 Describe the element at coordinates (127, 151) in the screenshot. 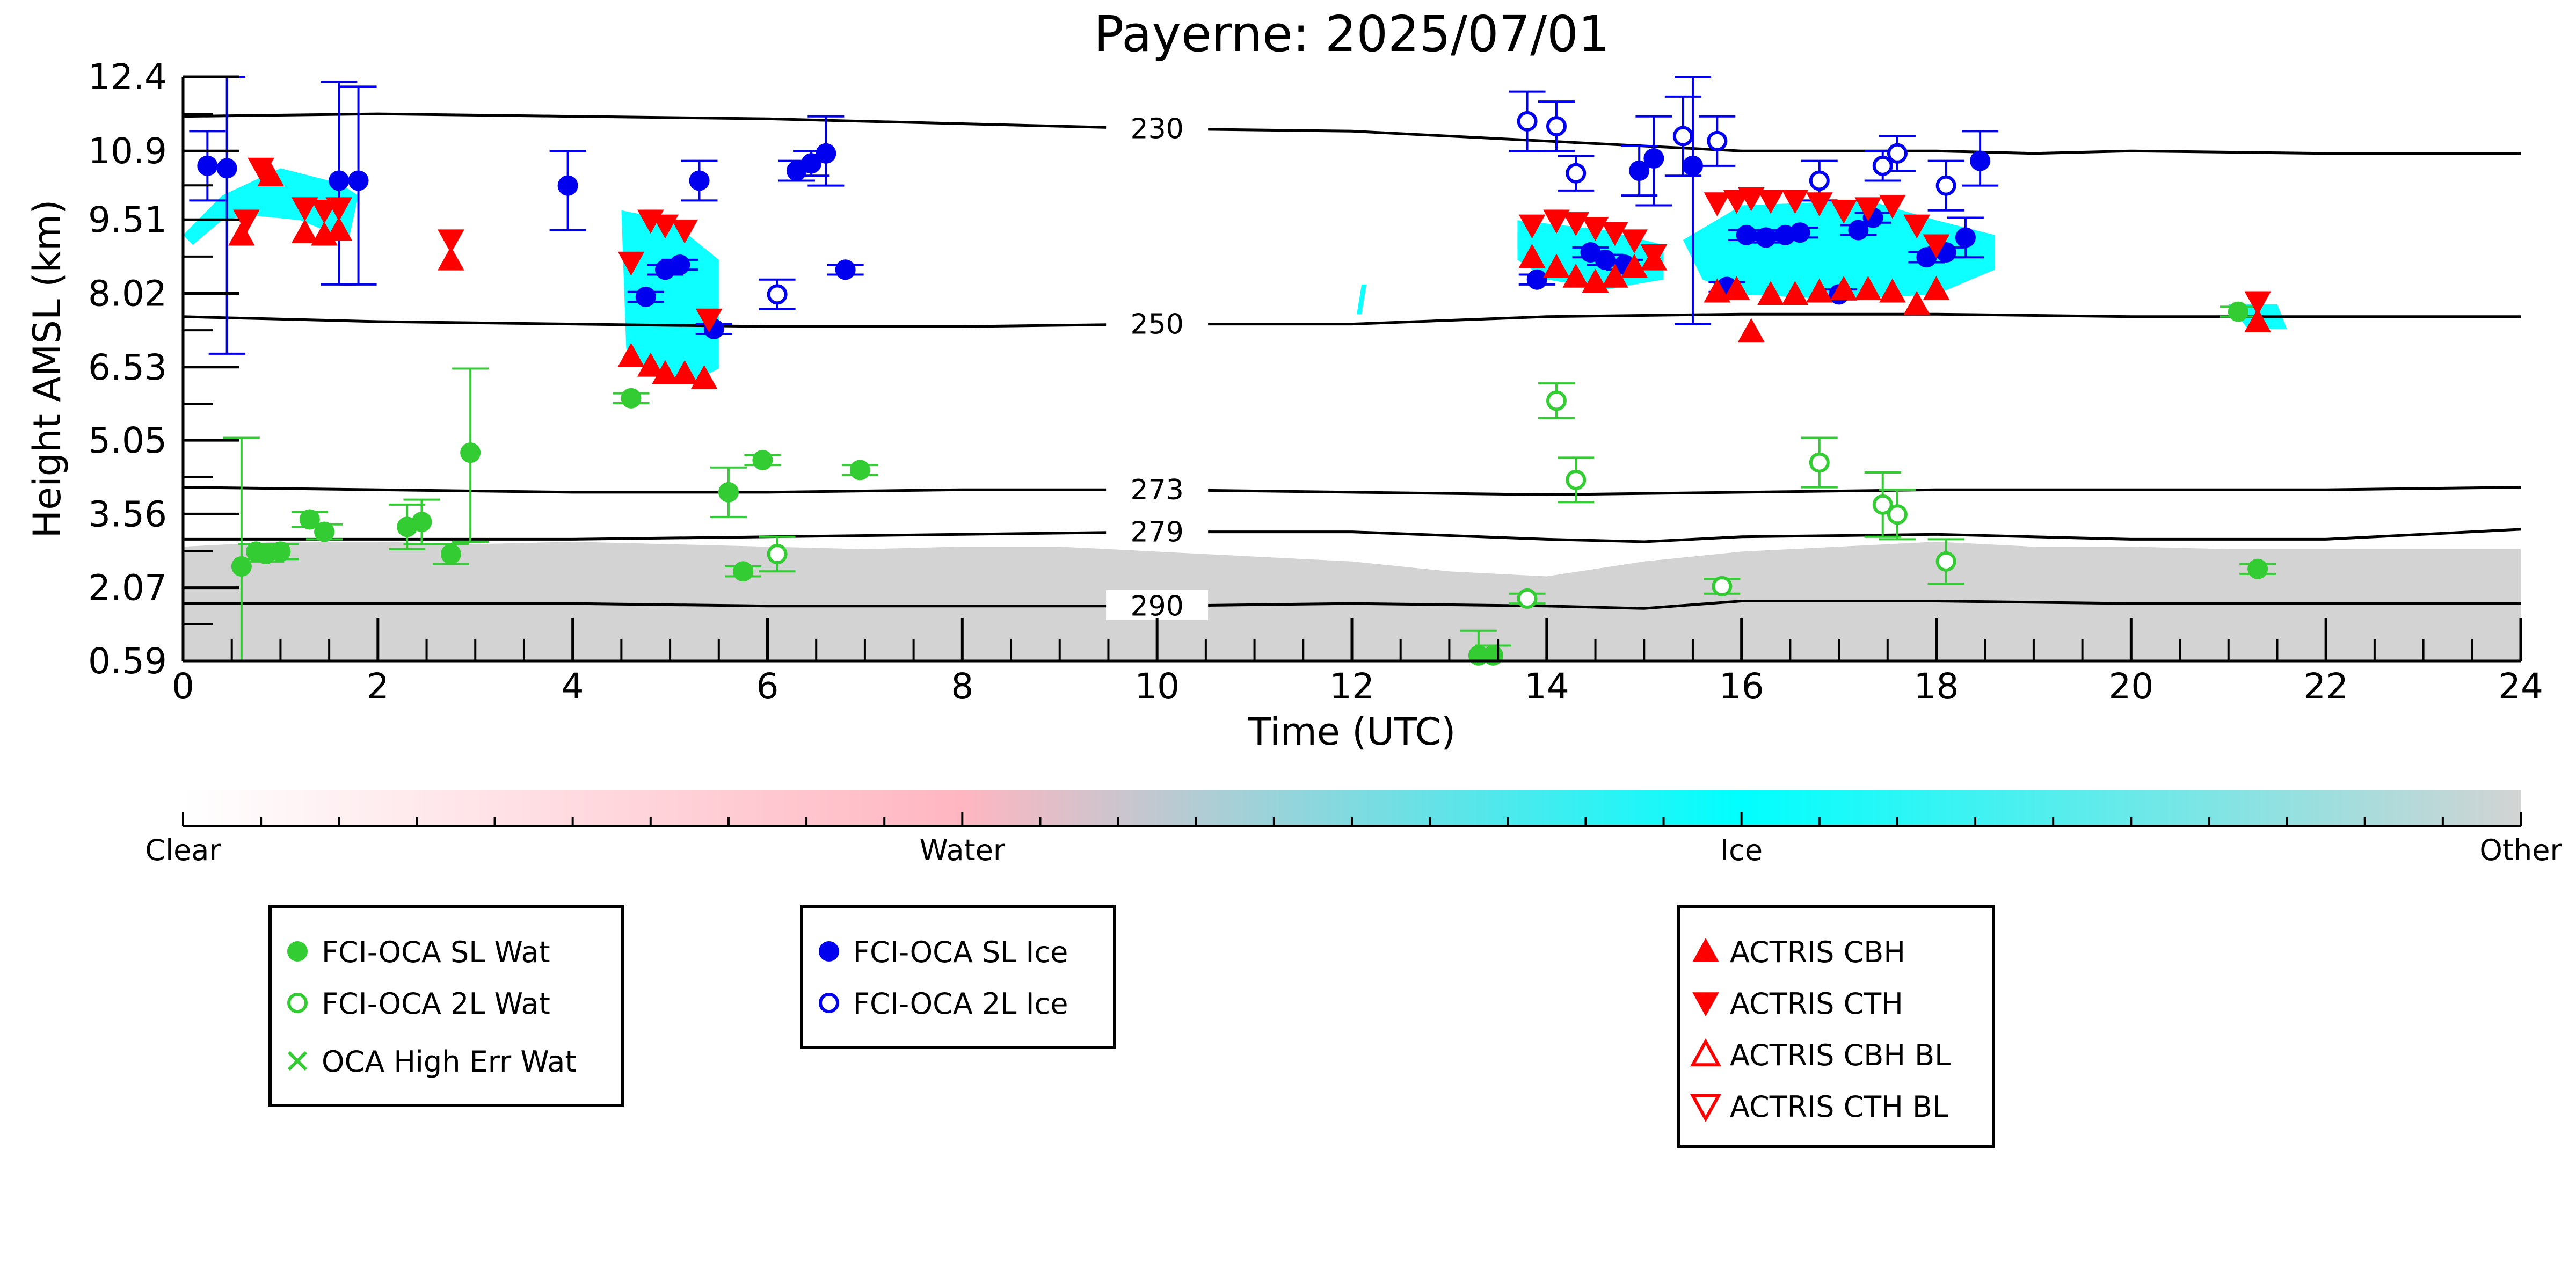

I see `y-tick-label-10-9: 10.9` at that location.